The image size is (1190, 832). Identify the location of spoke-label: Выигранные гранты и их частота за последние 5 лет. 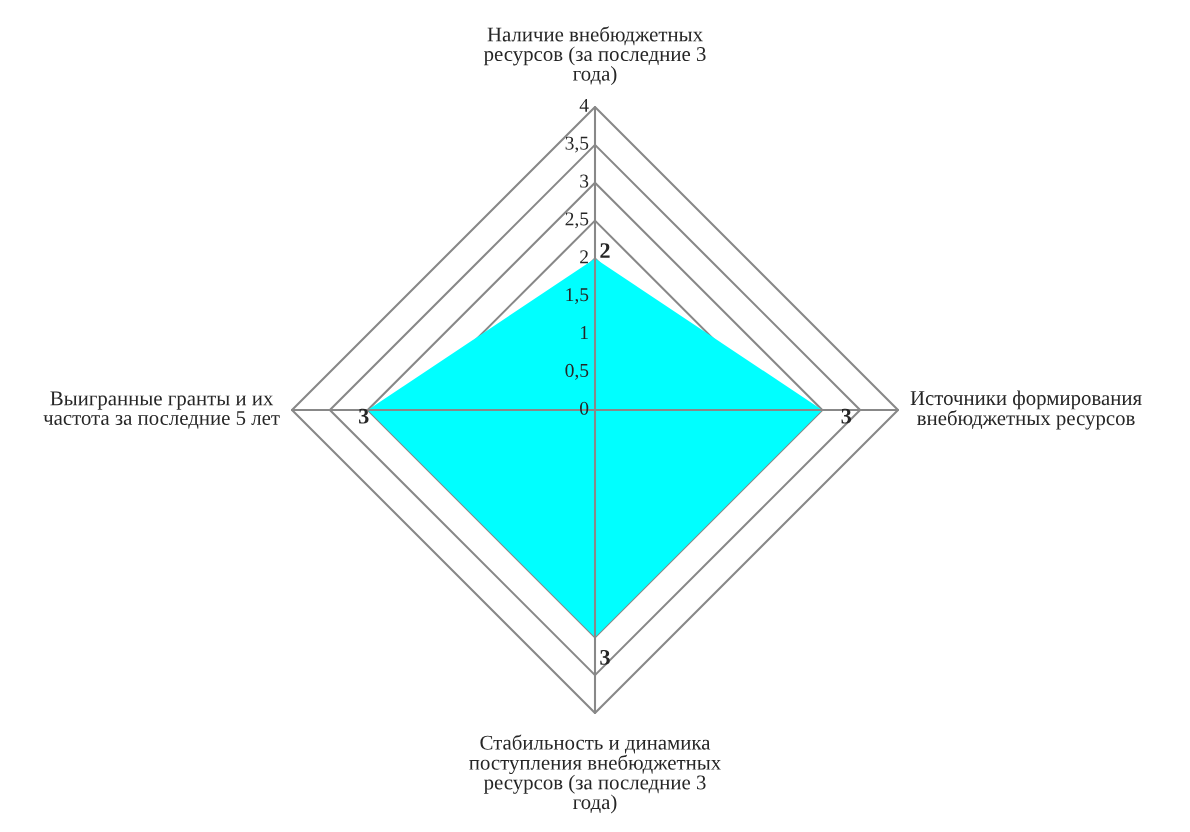
(161, 410).